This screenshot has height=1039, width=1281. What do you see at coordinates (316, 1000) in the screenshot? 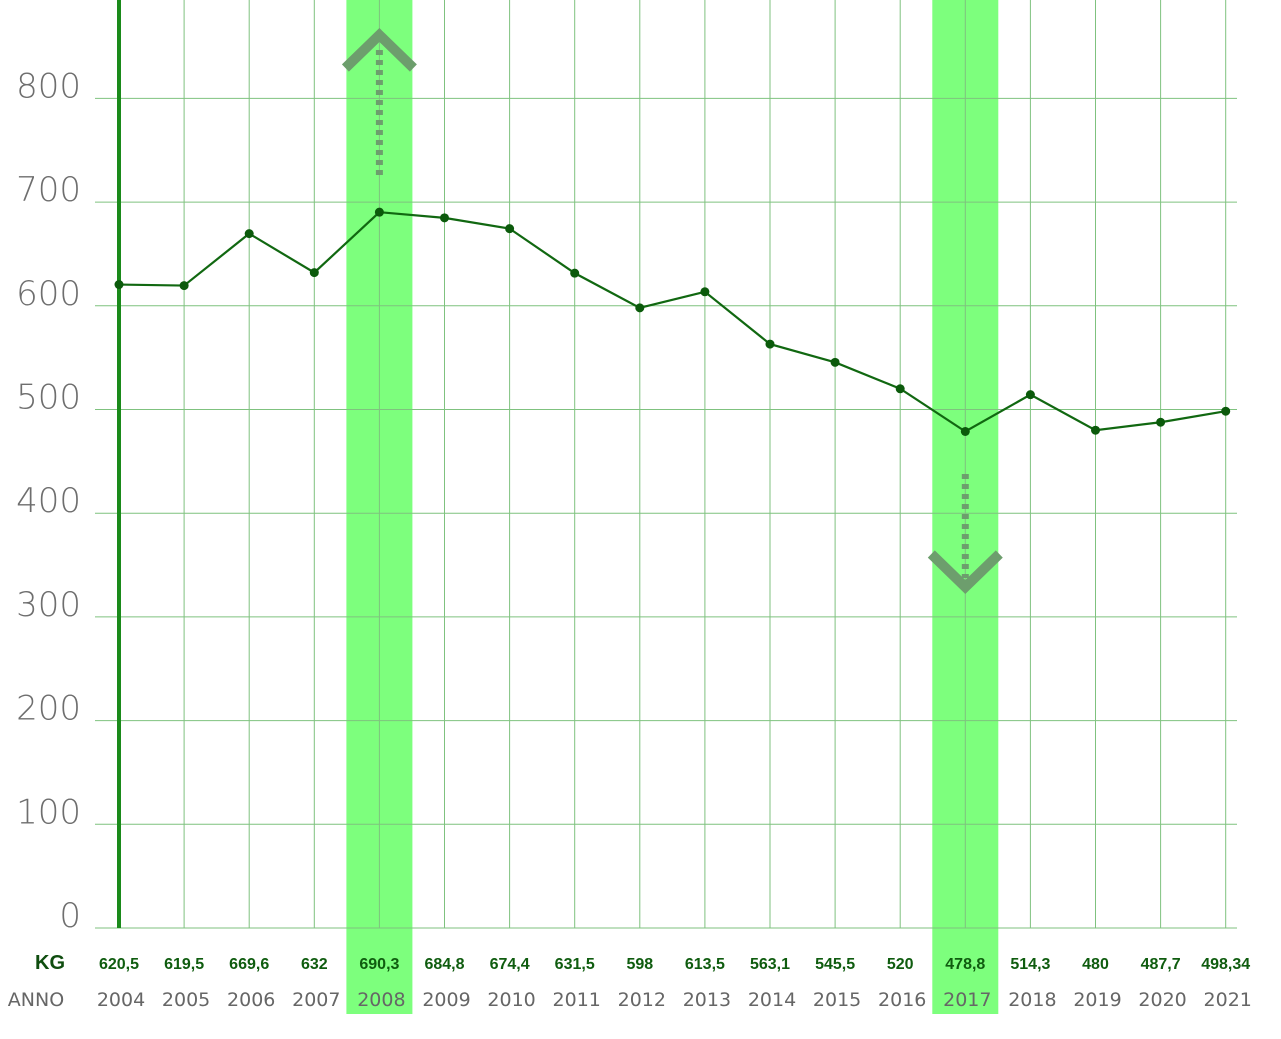
I see `year-label-2007: 2007` at bounding box center [316, 1000].